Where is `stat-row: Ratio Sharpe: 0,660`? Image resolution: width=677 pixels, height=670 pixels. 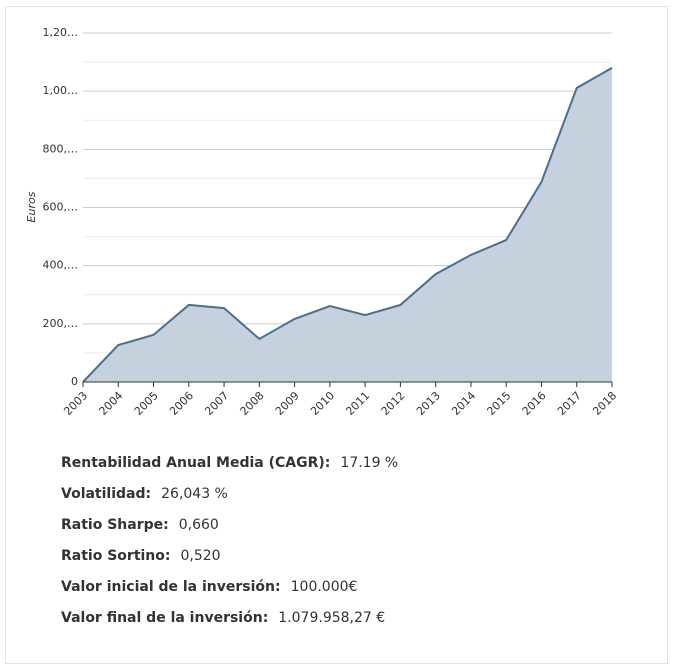
stat-row: Ratio Sharpe: 0,660 is located at coordinates (229, 529).